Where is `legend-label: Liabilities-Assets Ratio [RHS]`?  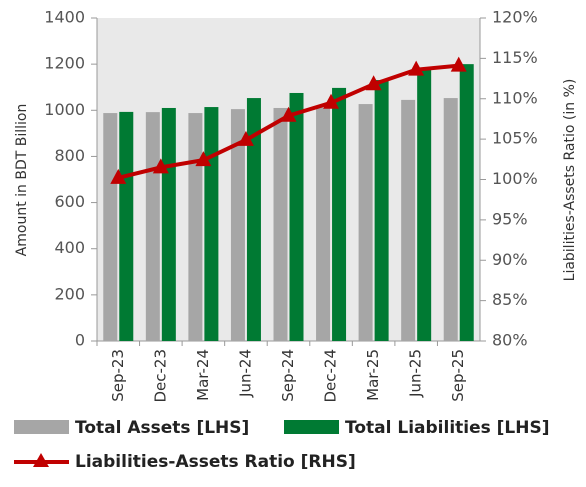 legend-label: Liabilities-Assets Ratio [RHS] is located at coordinates (215, 462).